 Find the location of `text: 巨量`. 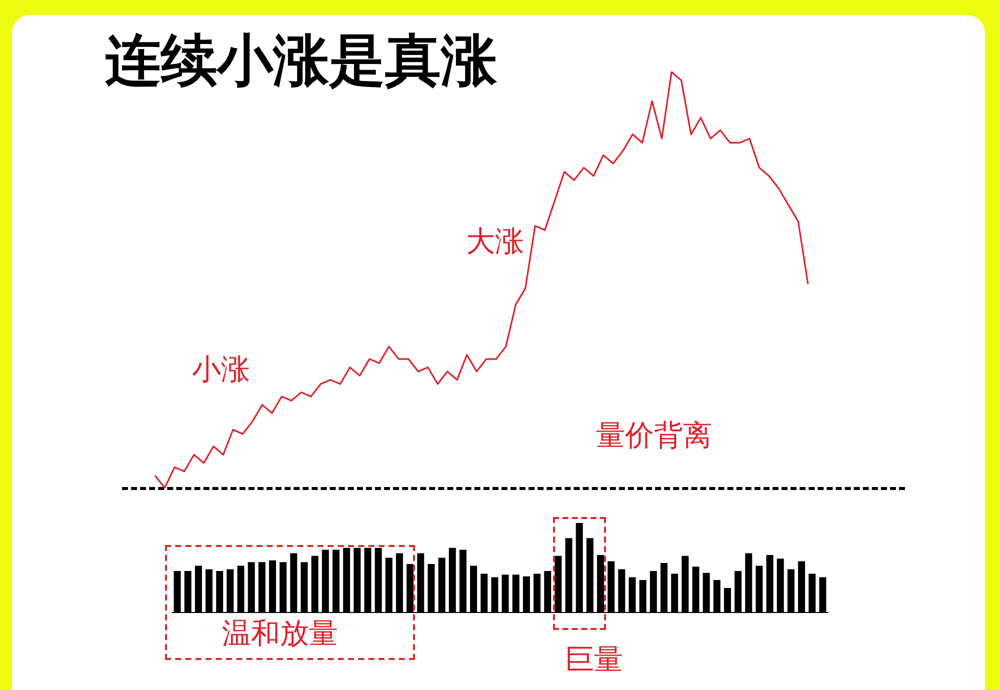

text: 巨量 is located at coordinates (594, 659).